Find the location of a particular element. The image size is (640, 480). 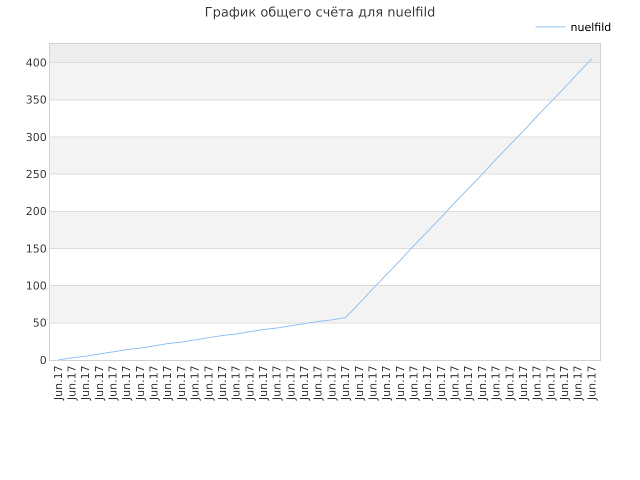

chart-title: График общего счёта для nuelfild is located at coordinates (320, 12).